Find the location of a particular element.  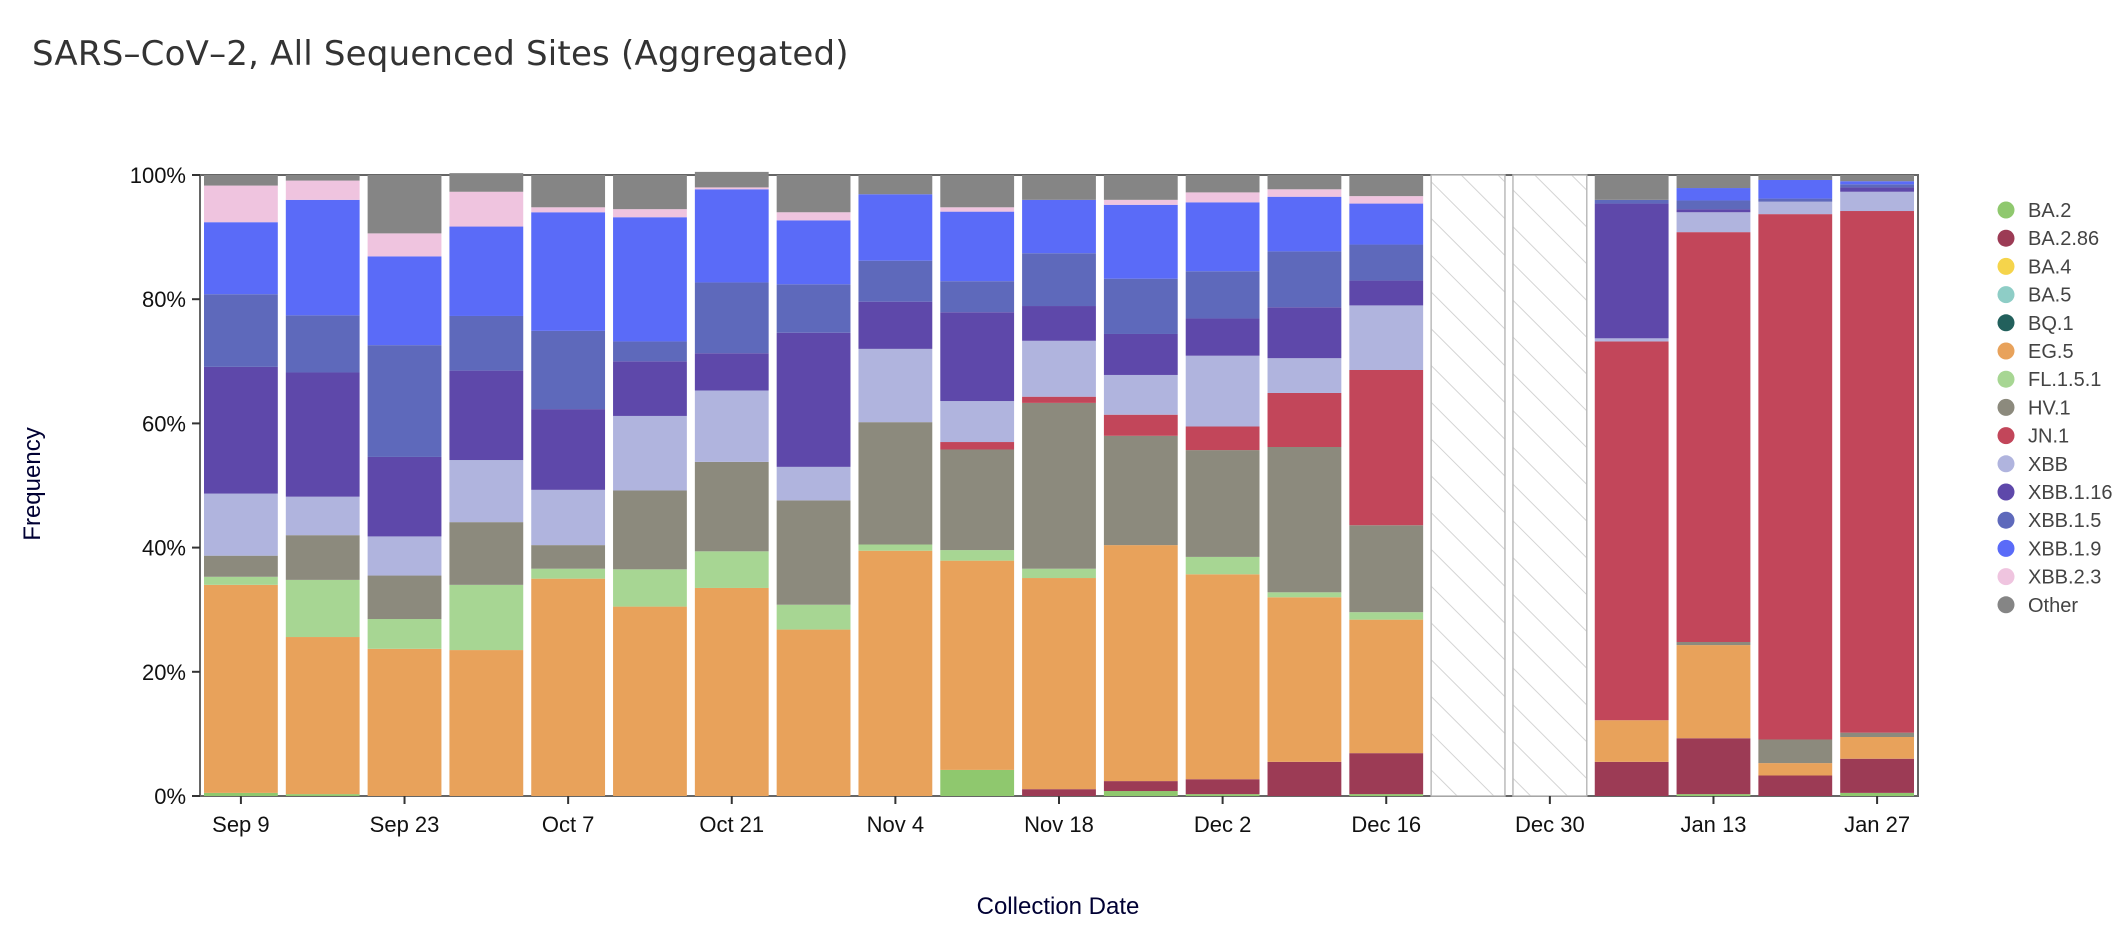

legend-item: BA.5 is located at coordinates (2034, 296).